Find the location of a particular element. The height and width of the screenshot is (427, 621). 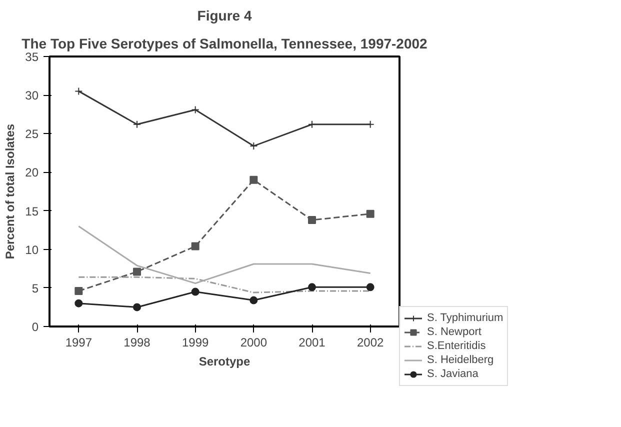

legend-label: S.Enteritidis is located at coordinates (456, 346).